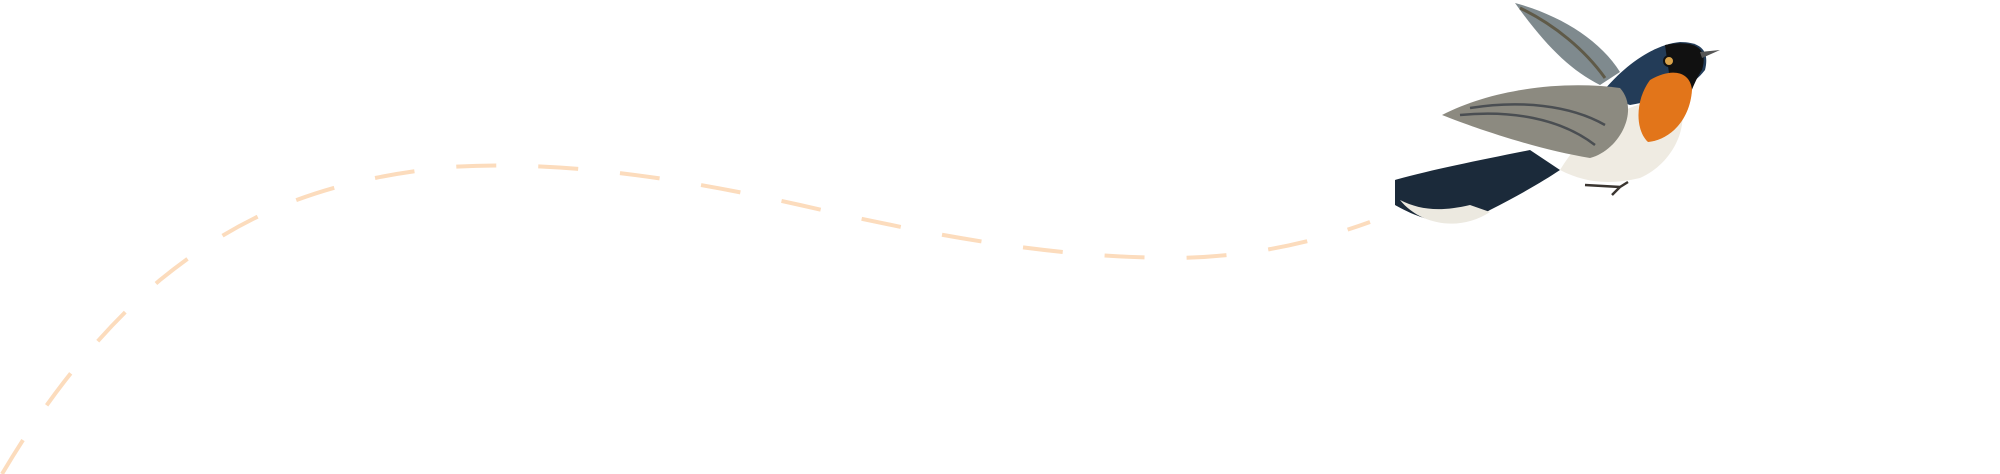 This screenshot has height=474, width=2000. What do you see at coordinates (1477, 186) in the screenshot?
I see `bird-tail` at bounding box center [1477, 186].